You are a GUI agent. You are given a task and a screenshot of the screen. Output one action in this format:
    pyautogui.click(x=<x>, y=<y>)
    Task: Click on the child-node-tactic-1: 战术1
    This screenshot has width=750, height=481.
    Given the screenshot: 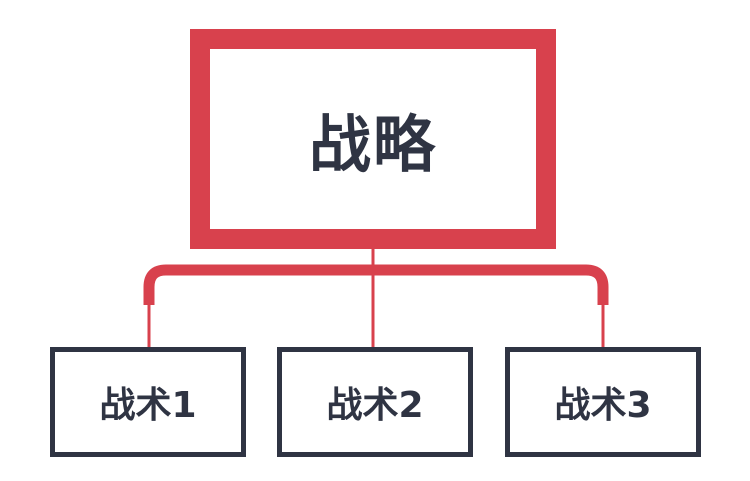 What is the action you would take?
    pyautogui.click(x=148, y=402)
    